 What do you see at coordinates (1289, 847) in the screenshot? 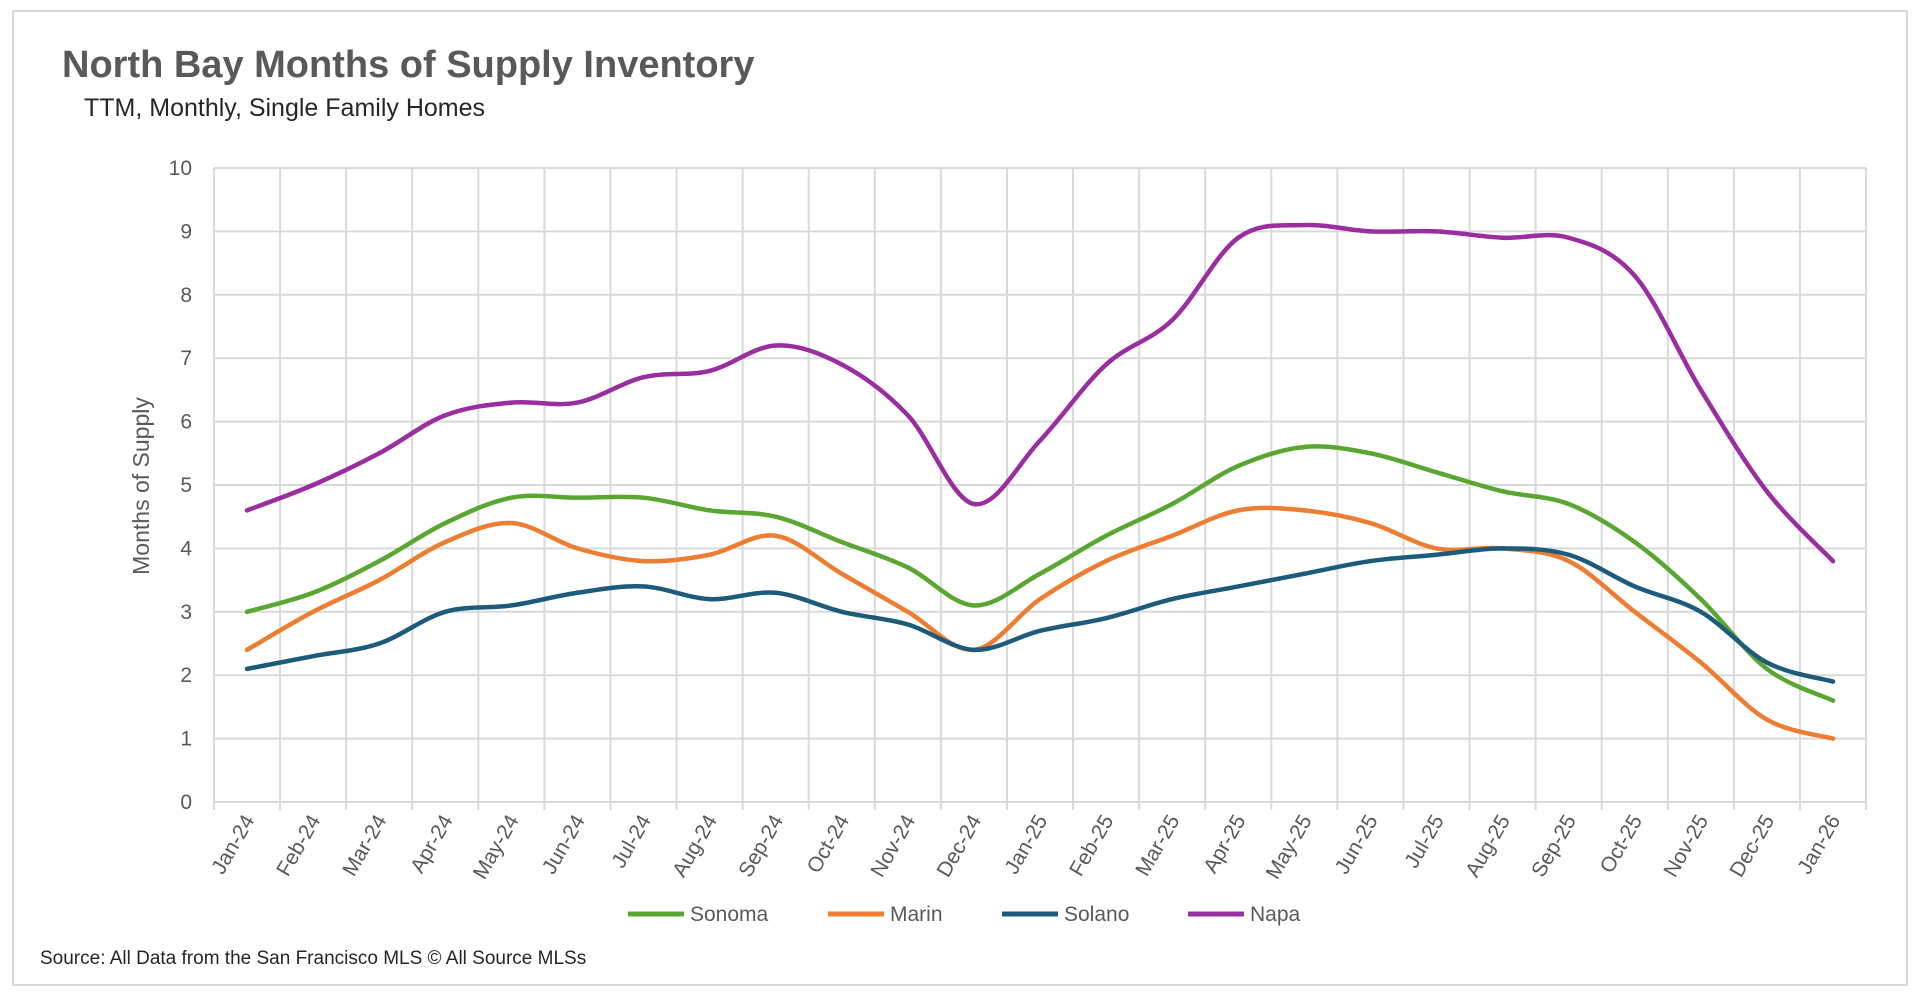
I see `x-tick-label: May-25` at bounding box center [1289, 847].